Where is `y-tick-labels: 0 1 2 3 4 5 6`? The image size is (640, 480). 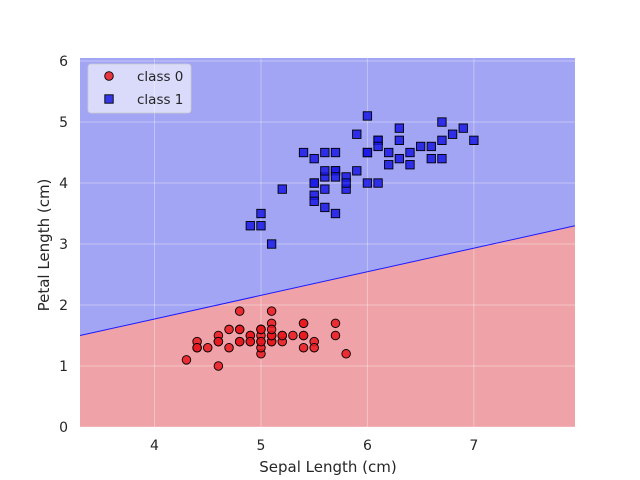
y-tick-labels: 0 1 2 3 4 5 6 is located at coordinates (63, 245).